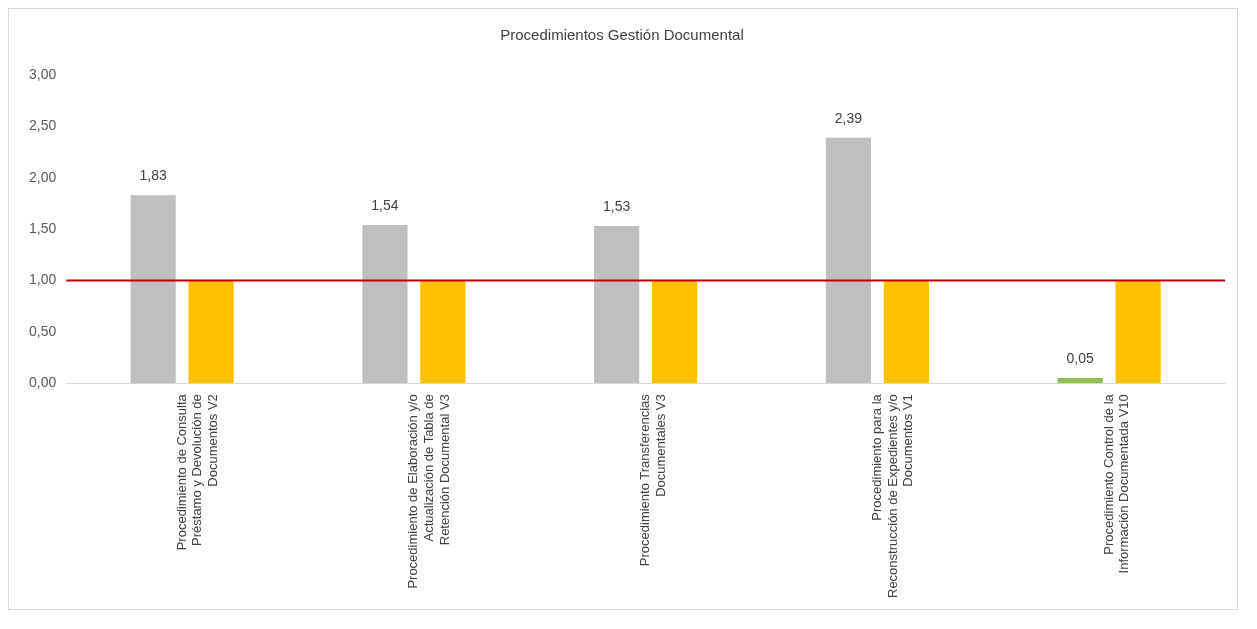  What do you see at coordinates (43, 382) in the screenshot?
I see `y-tick-label: 0,00` at bounding box center [43, 382].